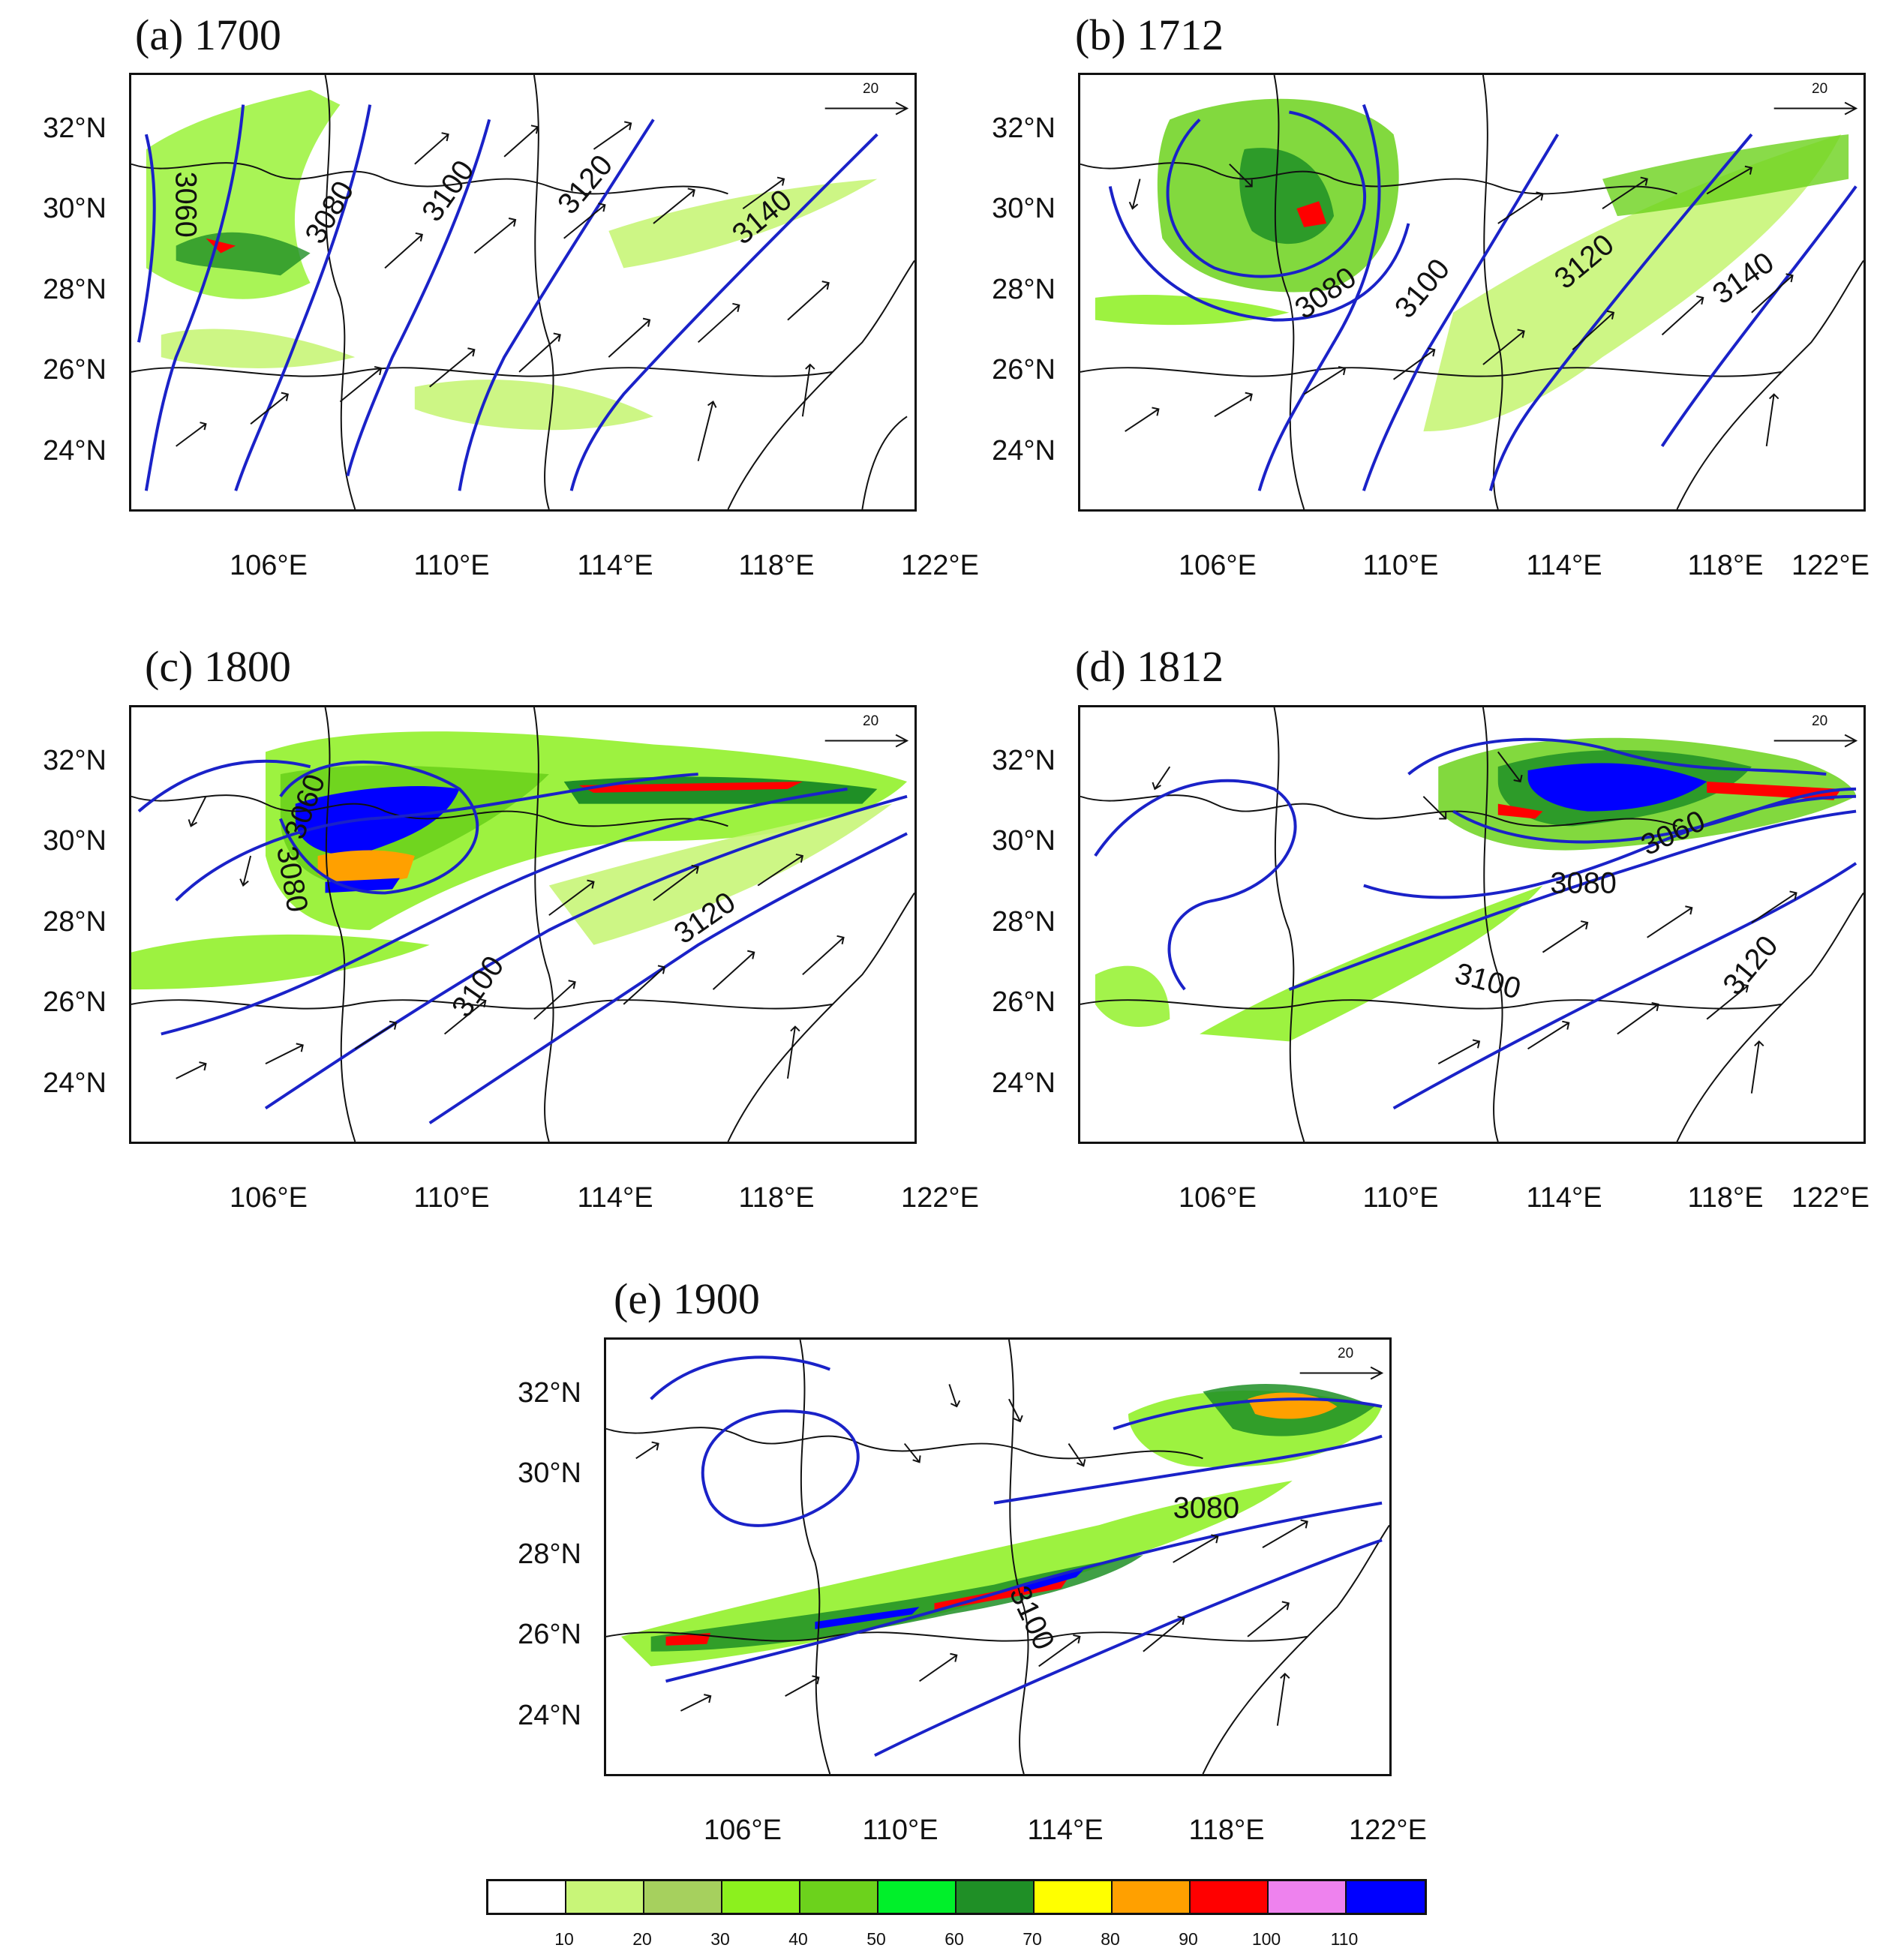  I want to click on colorbar-label: 70, so click(1032, 1939).